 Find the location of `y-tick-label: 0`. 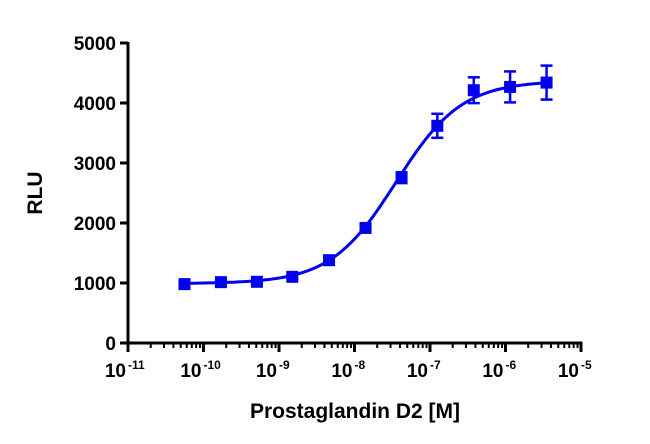

y-tick-label: 0 is located at coordinates (110, 344).